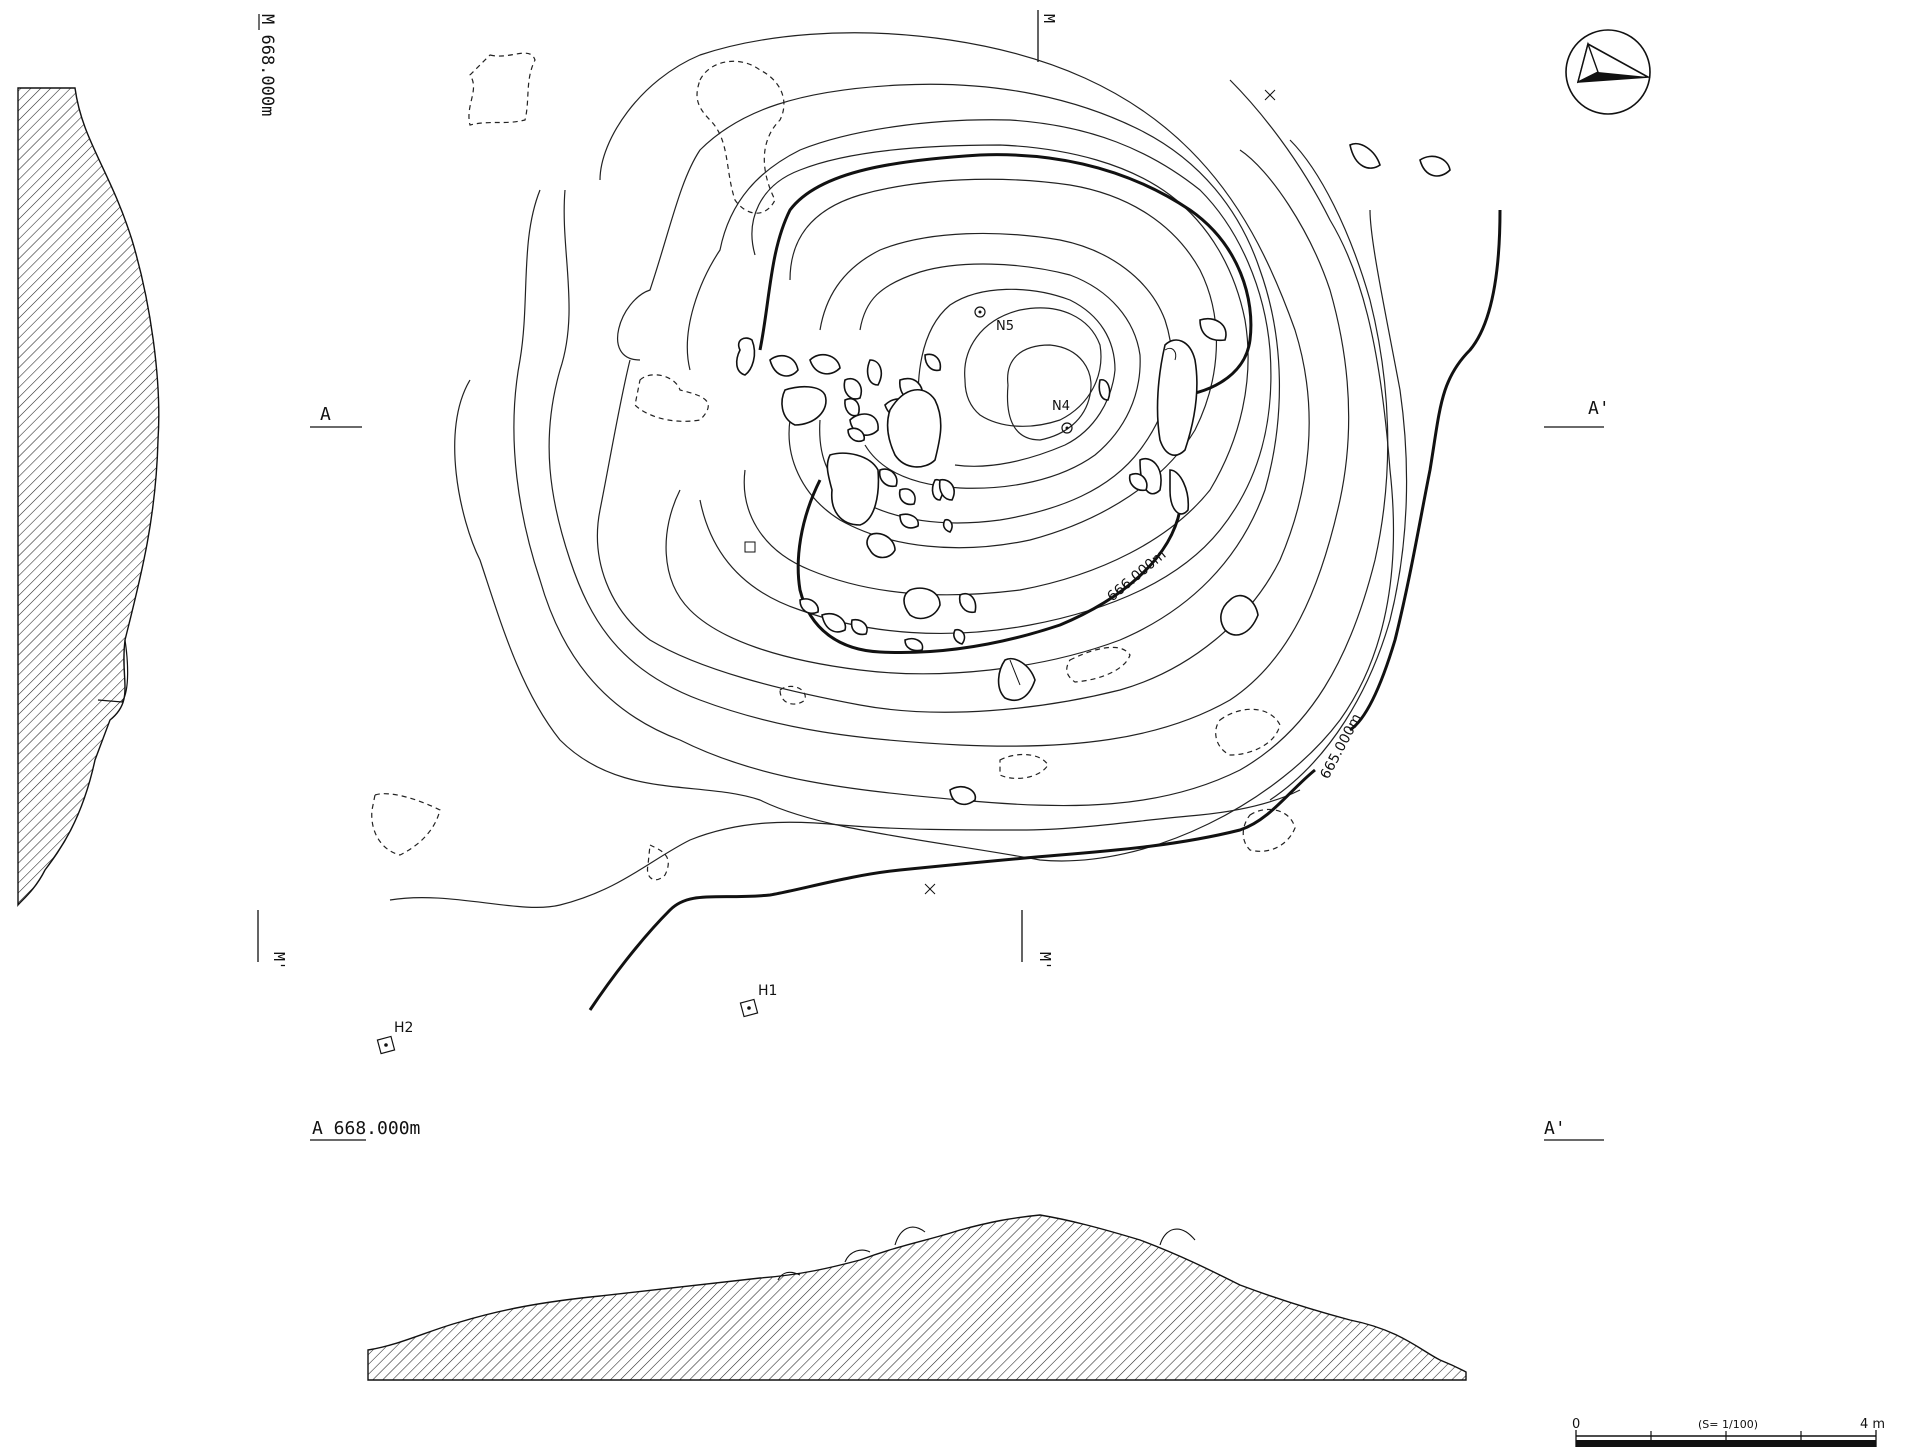 This screenshot has width=1907, height=1449. I want to click on profile-m-level-label: M 668.000m, so click(267, 65).